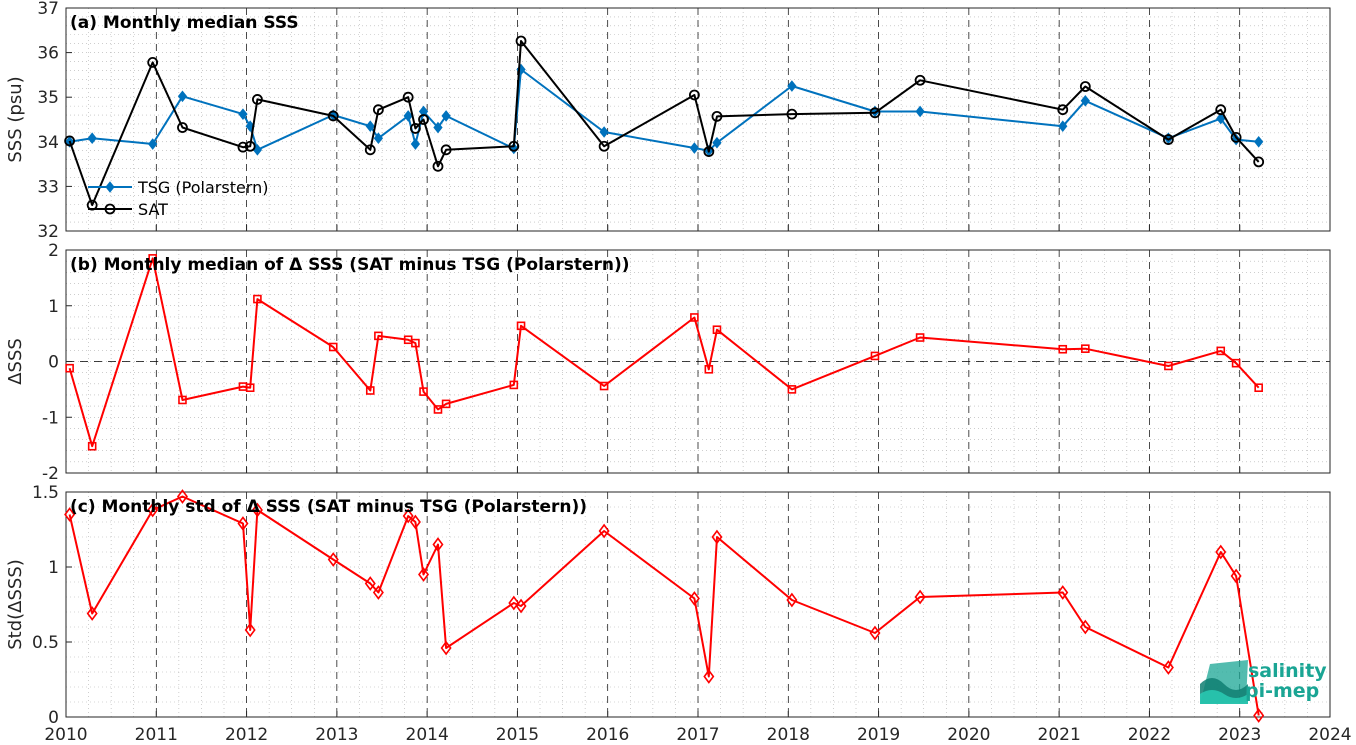 The height and width of the screenshot is (745, 1356). Describe the element at coordinates (427, 735) in the screenshot. I see `x-tick-label: 2014` at that location.